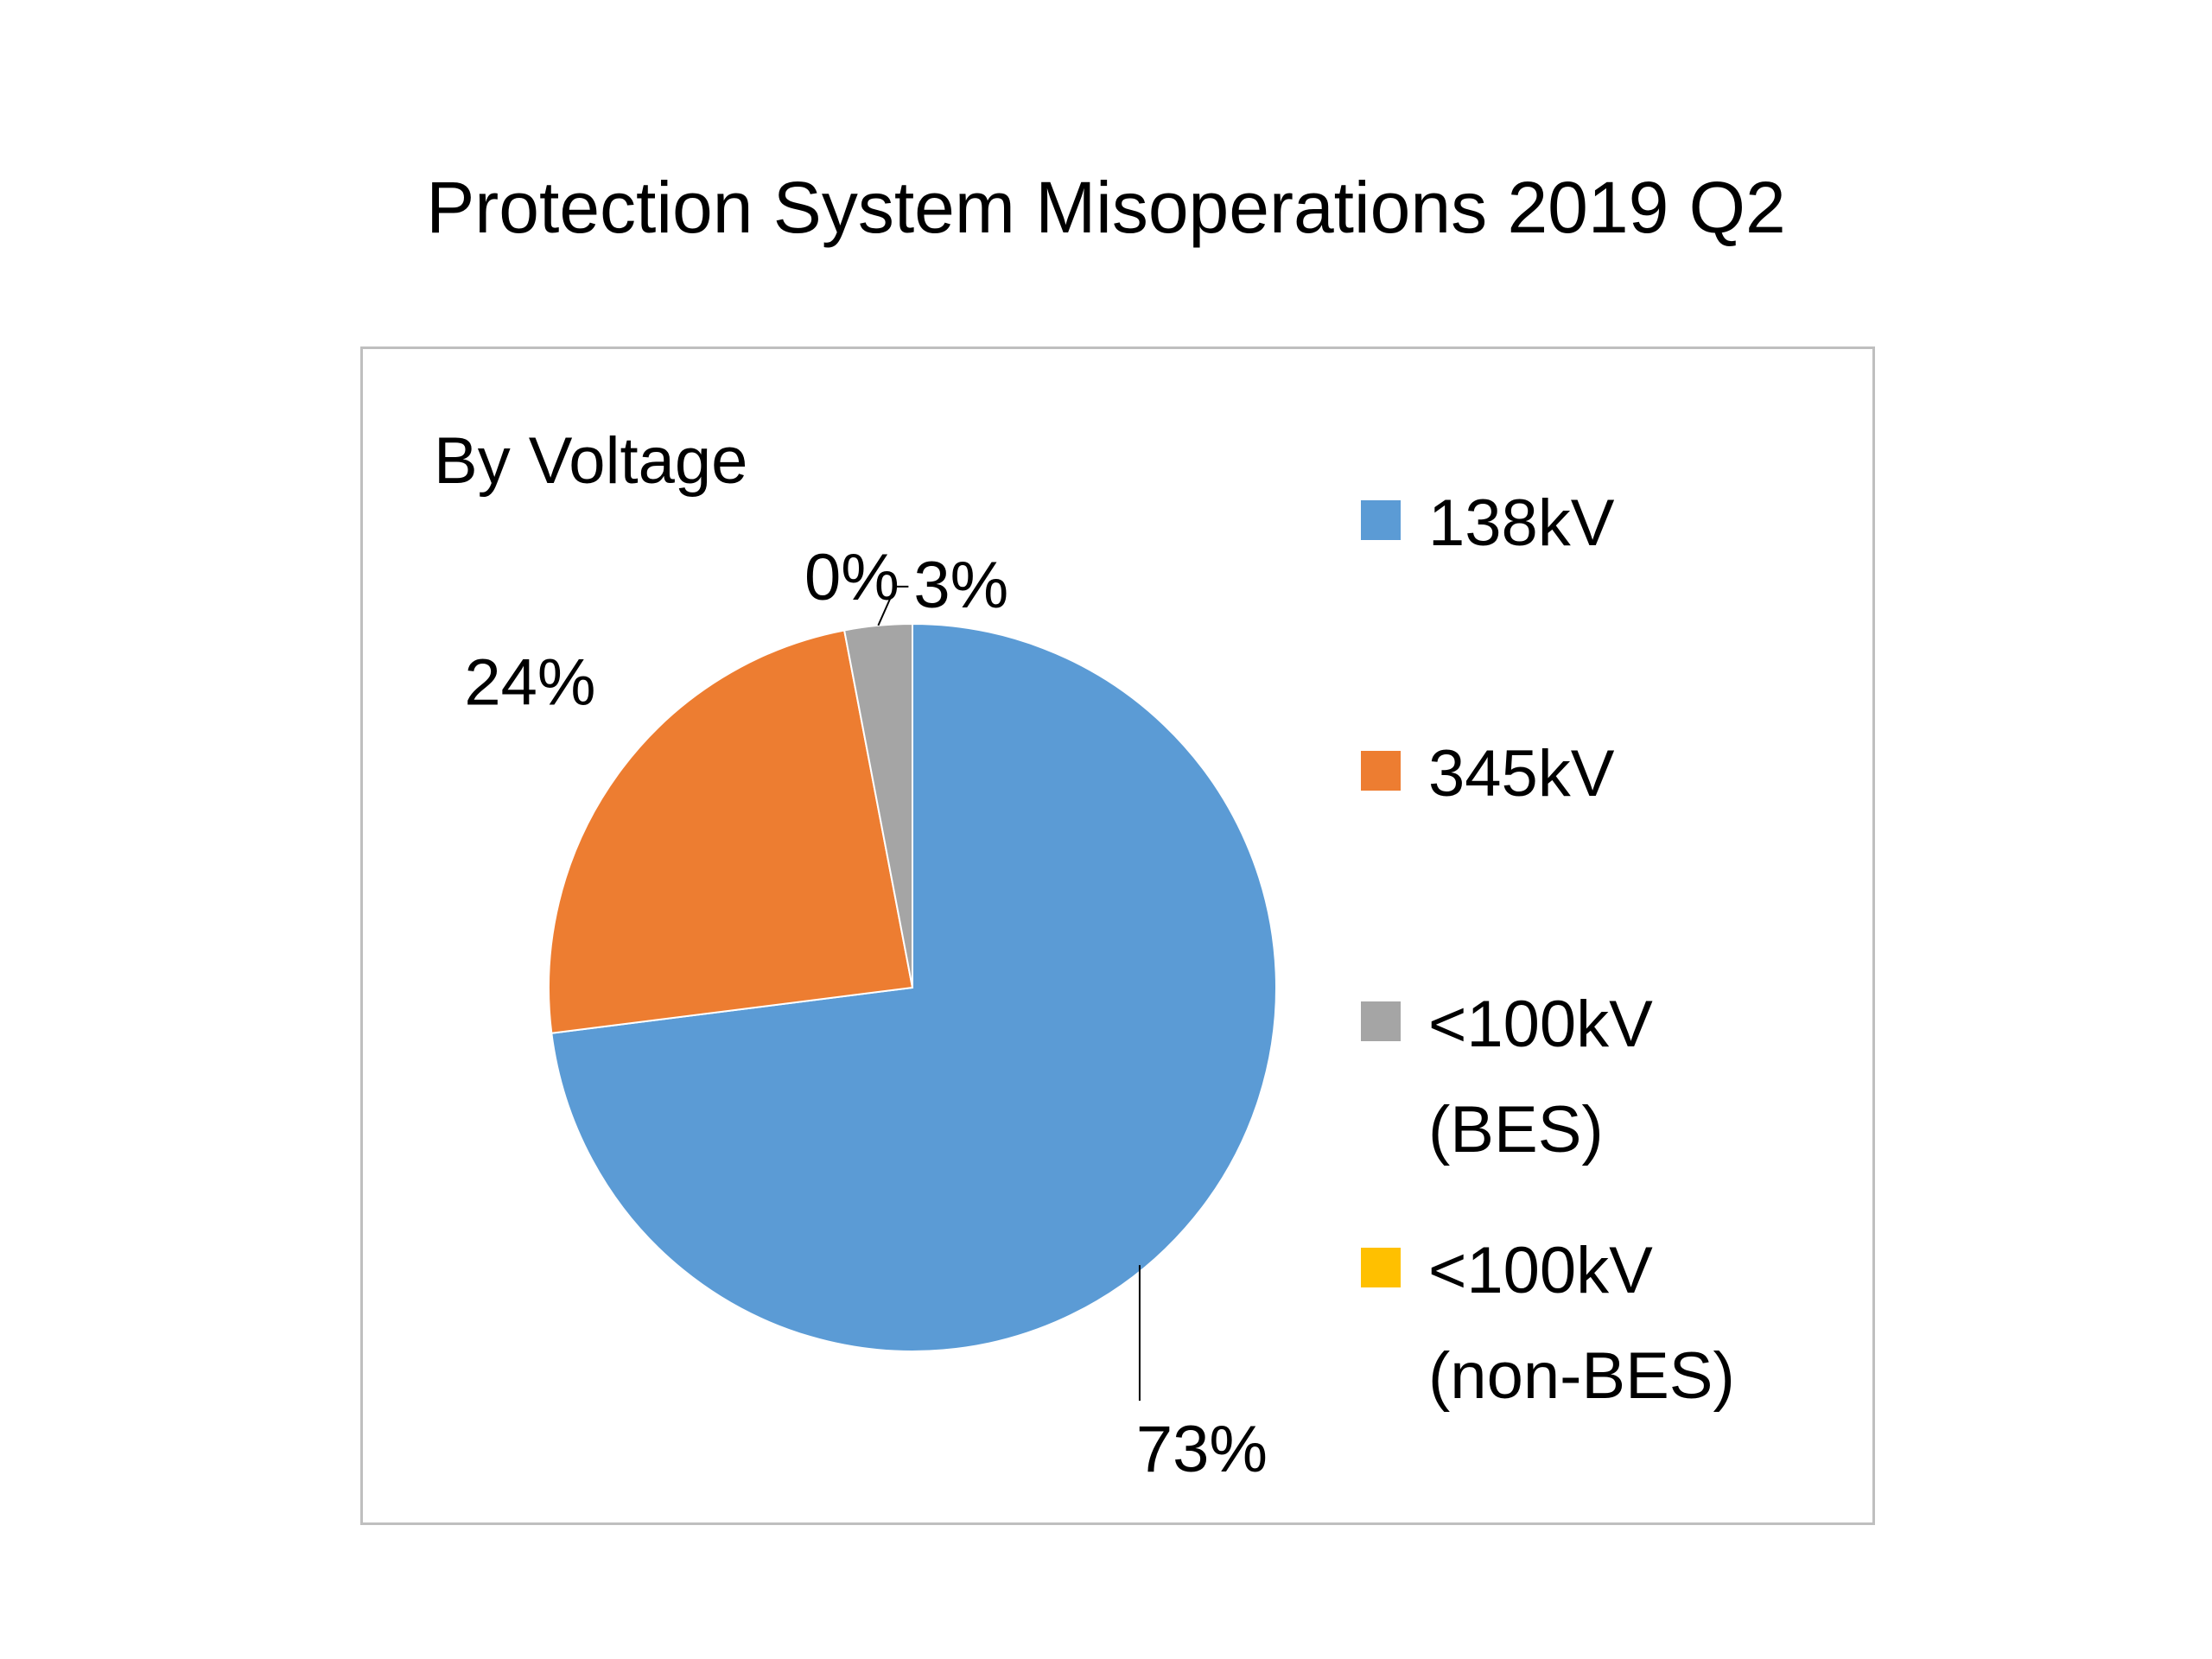  What do you see at coordinates (1507, 1077) in the screenshot?
I see `legend-entry-100kv-bes: <100kV (BES)` at bounding box center [1507, 1077].